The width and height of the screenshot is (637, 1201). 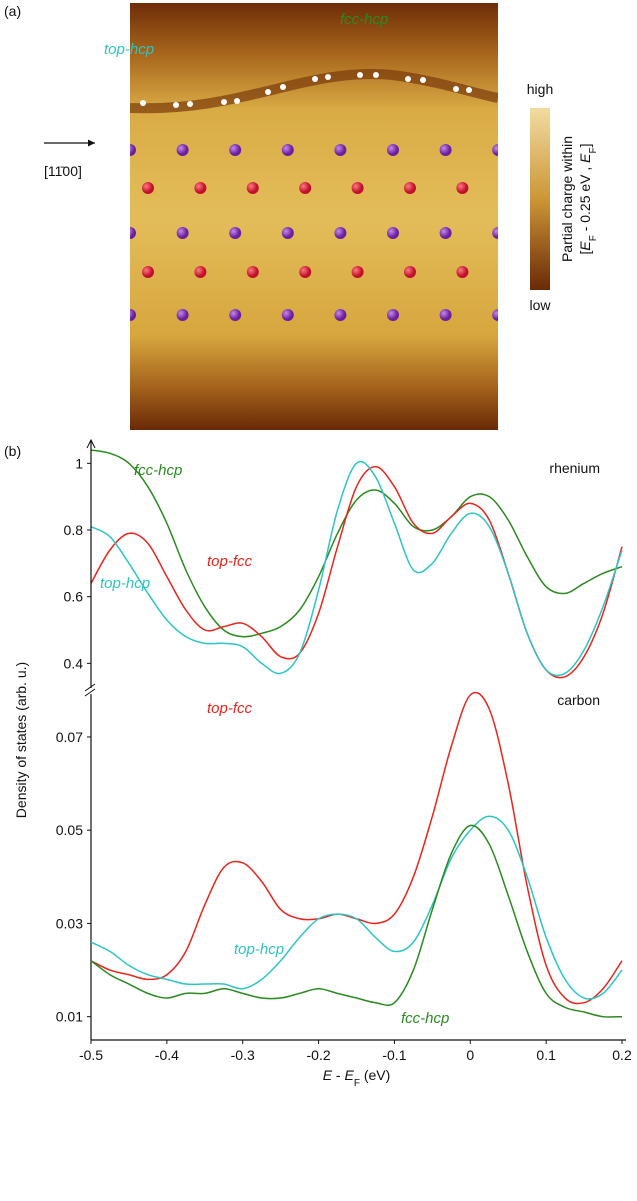 I want to click on colorbar-title-line: Partial charge within, so click(x=567, y=199).